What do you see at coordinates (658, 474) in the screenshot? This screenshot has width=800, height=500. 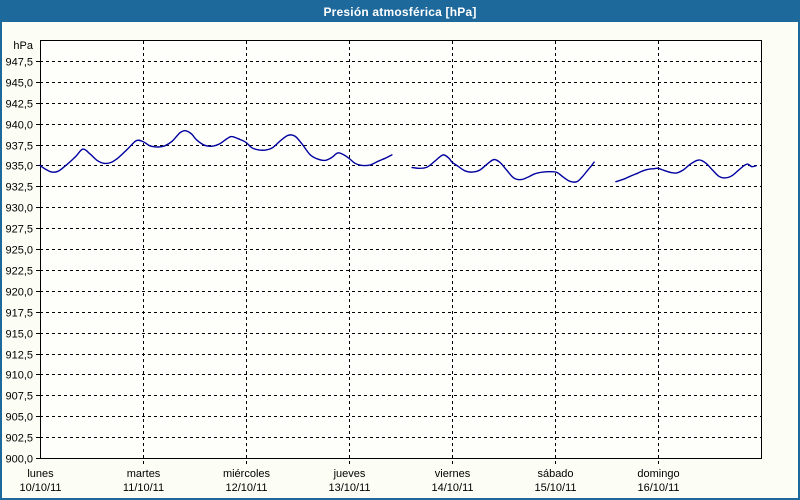 I see `day-label: domingo` at bounding box center [658, 474].